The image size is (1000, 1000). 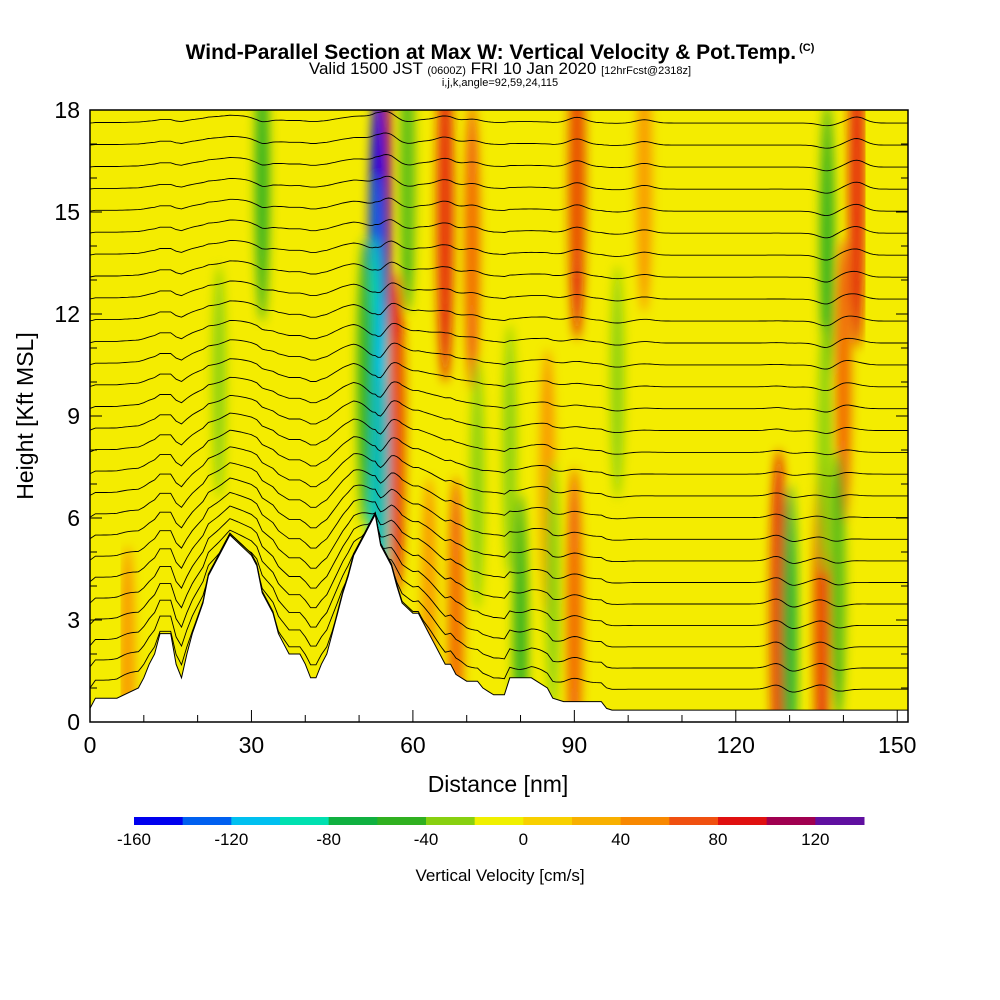 I want to click on x-tick-label: 30, so click(x=252, y=745).